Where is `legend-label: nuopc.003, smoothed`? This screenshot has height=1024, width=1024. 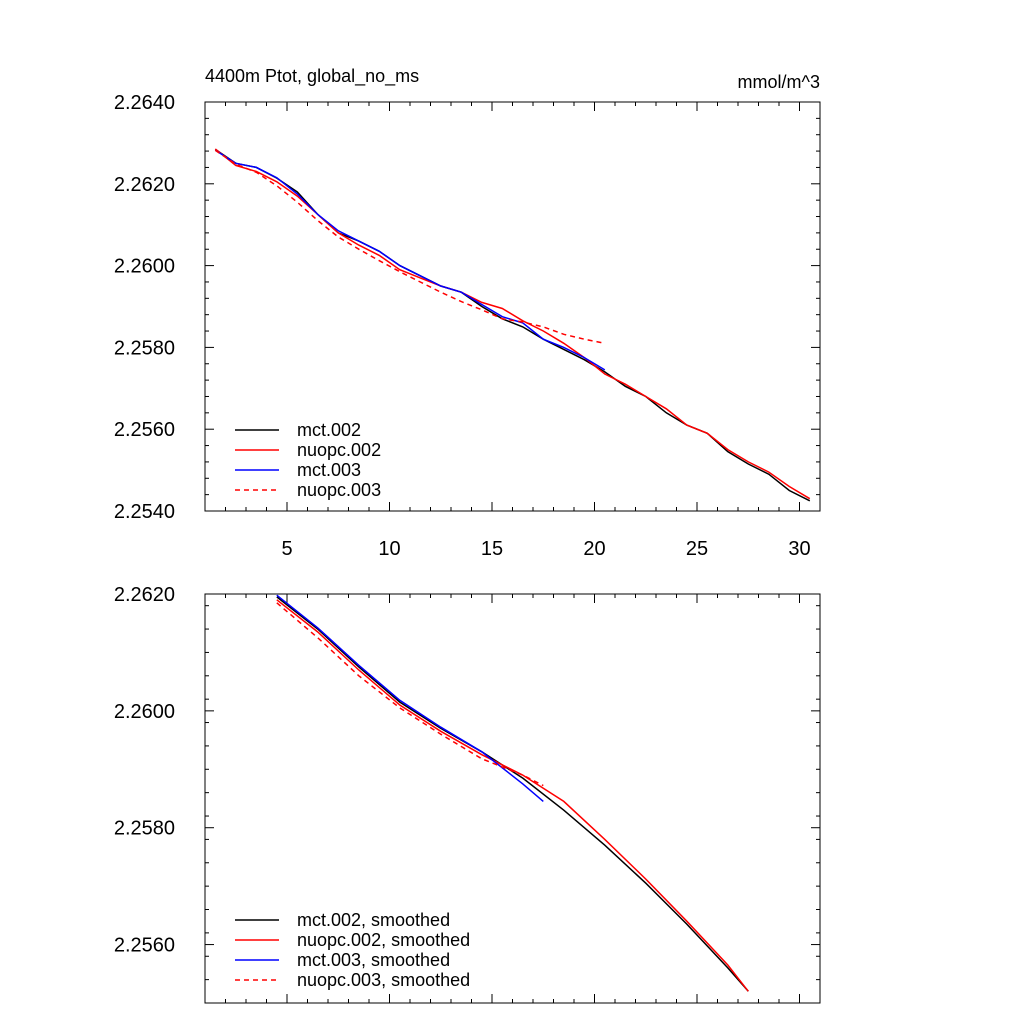
legend-label: nuopc.003, smoothed is located at coordinates (383, 980).